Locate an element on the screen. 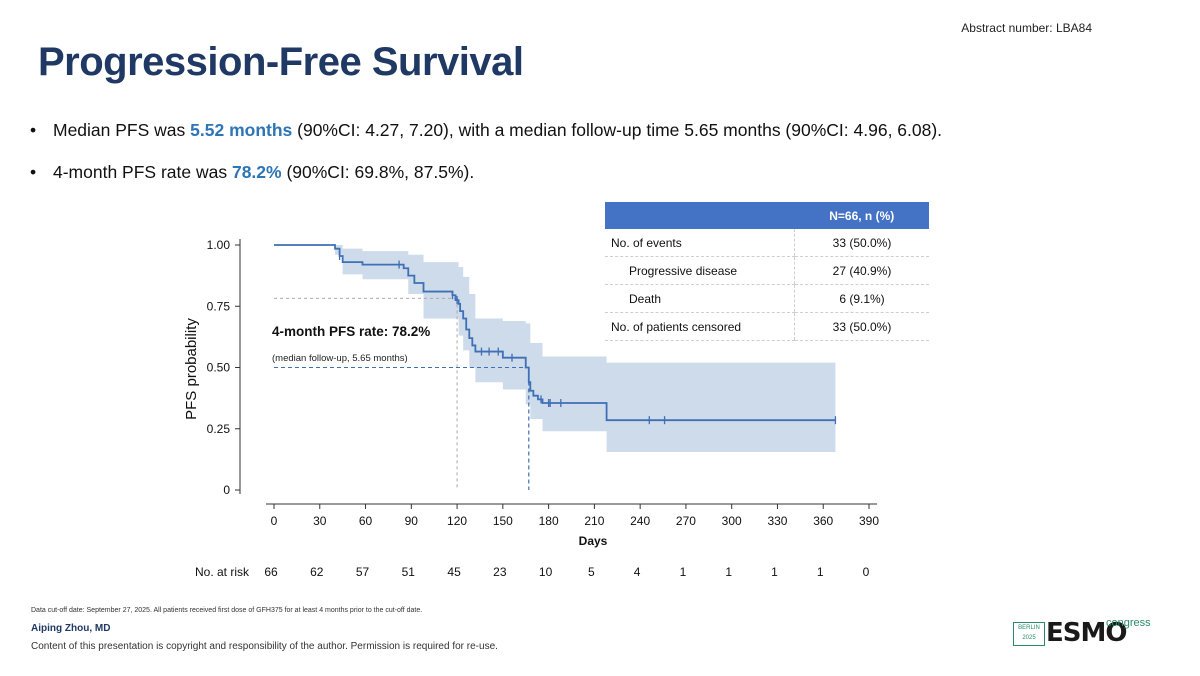 The width and height of the screenshot is (1200, 676). bullet-text-pre: 4-month PFS rate was is located at coordinates (142, 172).